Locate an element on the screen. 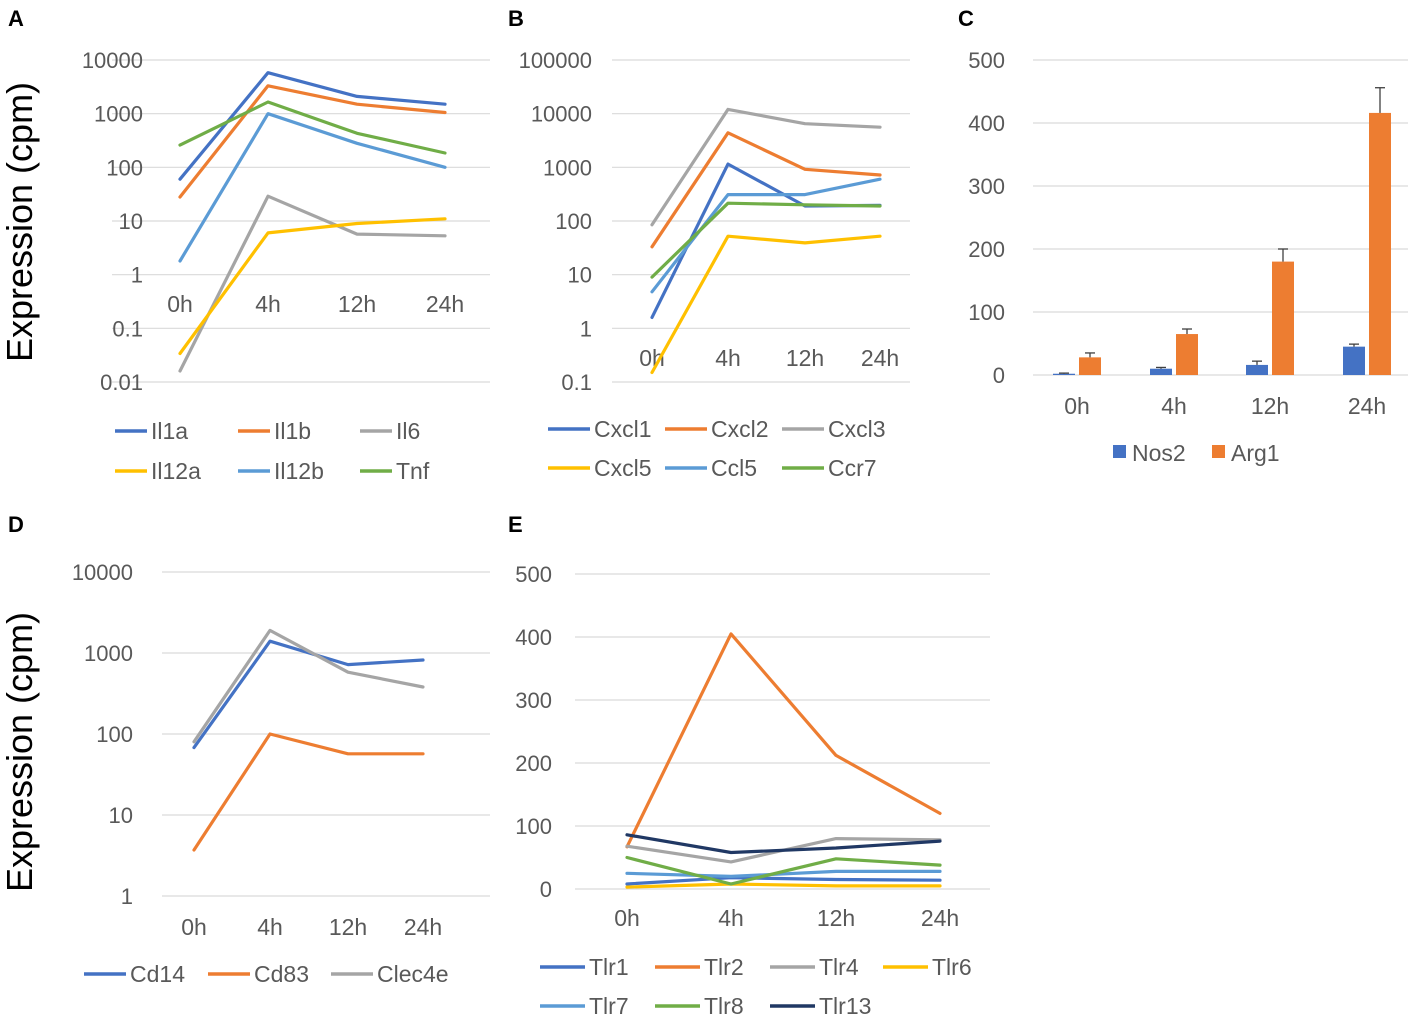 The width and height of the screenshot is (1417, 1015). legend-label-il12b: Il12b is located at coordinates (299, 471).